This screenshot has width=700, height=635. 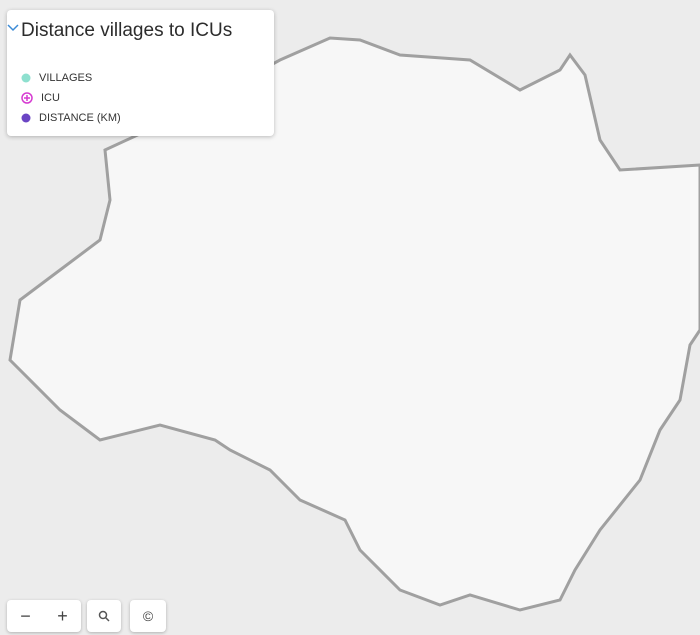 What do you see at coordinates (104, 616) in the screenshot?
I see `search-button` at bounding box center [104, 616].